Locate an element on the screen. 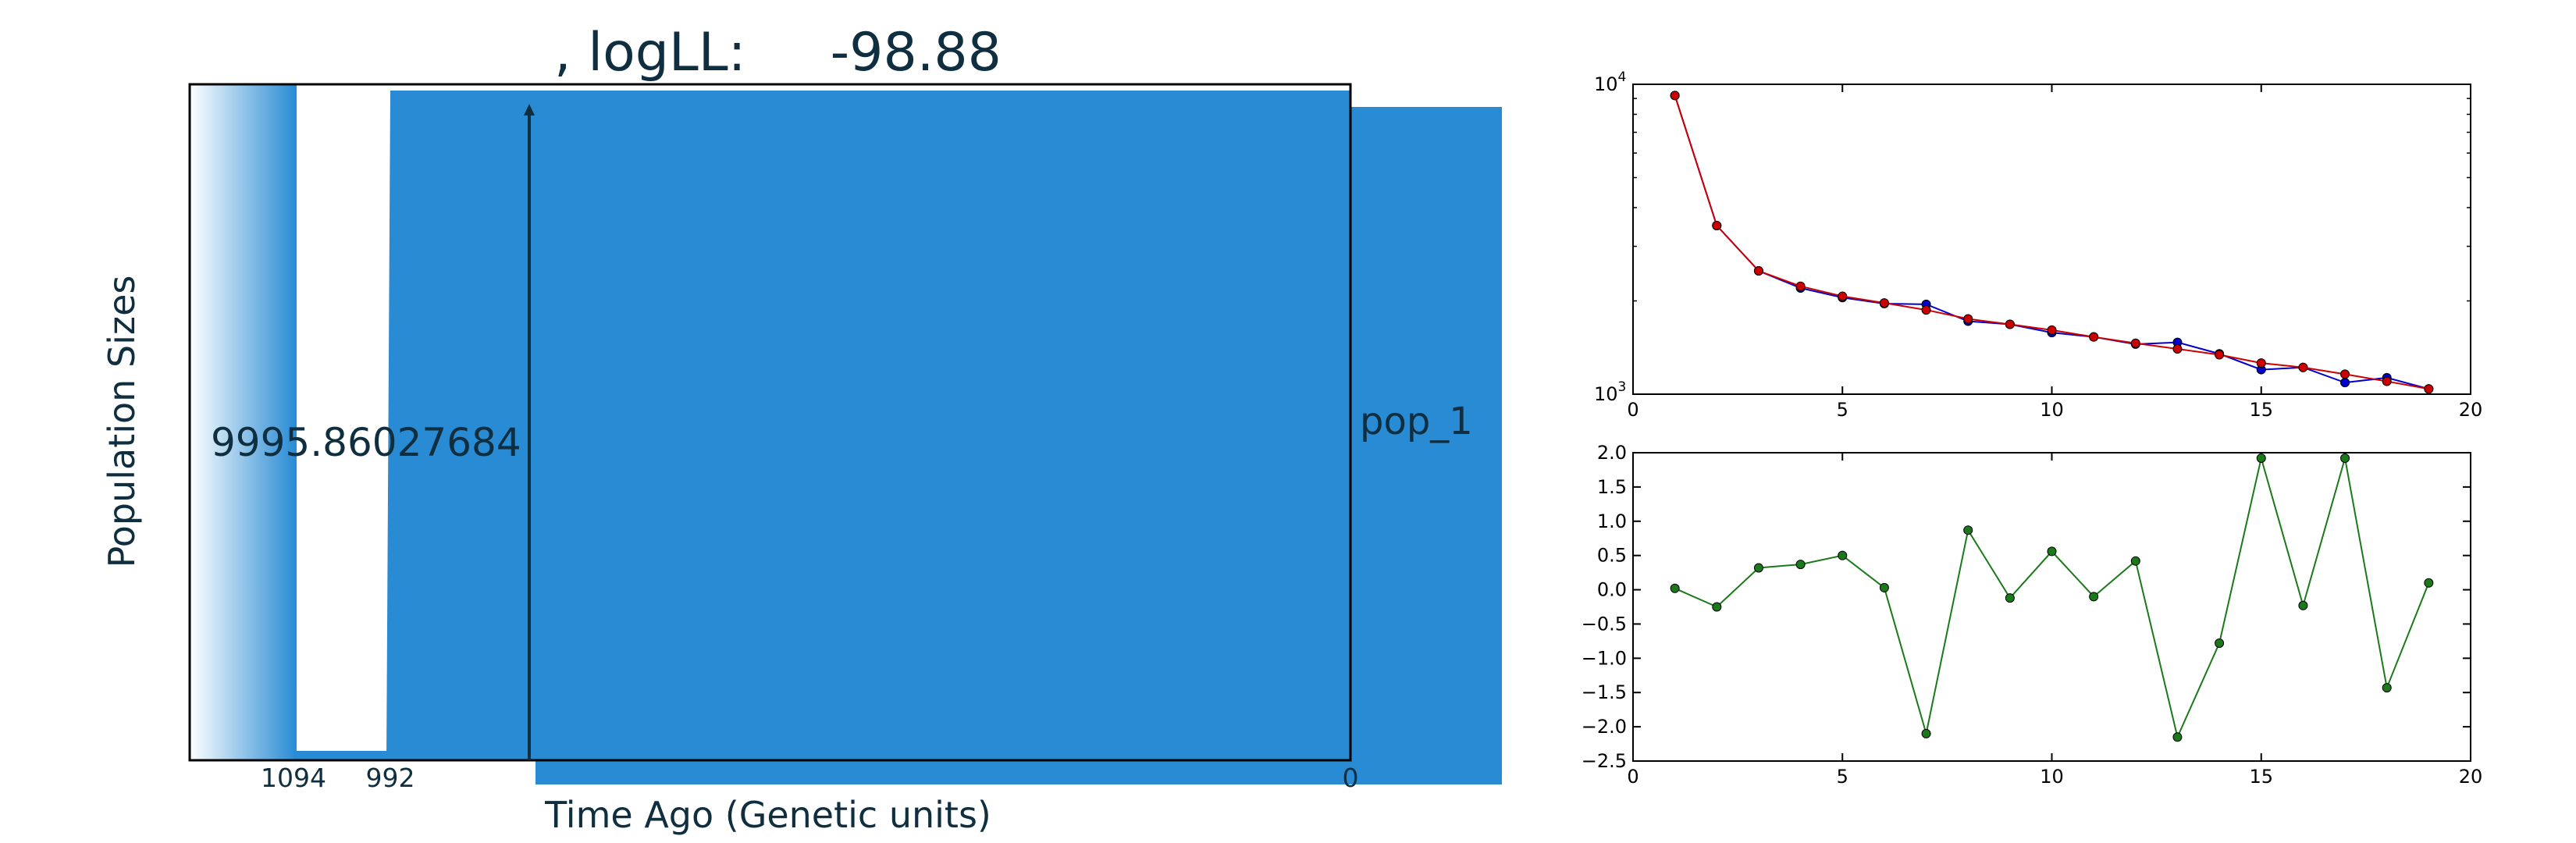 This screenshot has width=2576, height=843. x-axis-label: Time Ago (Genetic units) is located at coordinates (767, 815).